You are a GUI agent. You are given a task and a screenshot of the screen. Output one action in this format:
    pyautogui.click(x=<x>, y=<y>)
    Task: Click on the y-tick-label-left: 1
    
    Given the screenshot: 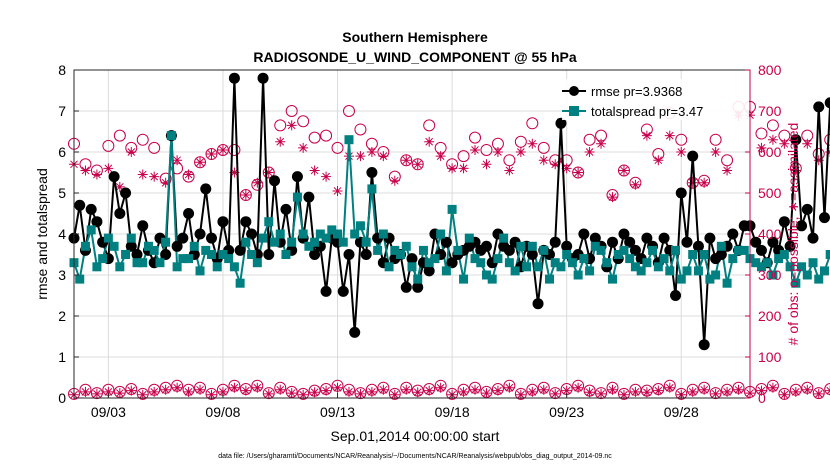 What is the action you would take?
    pyautogui.click(x=62, y=357)
    